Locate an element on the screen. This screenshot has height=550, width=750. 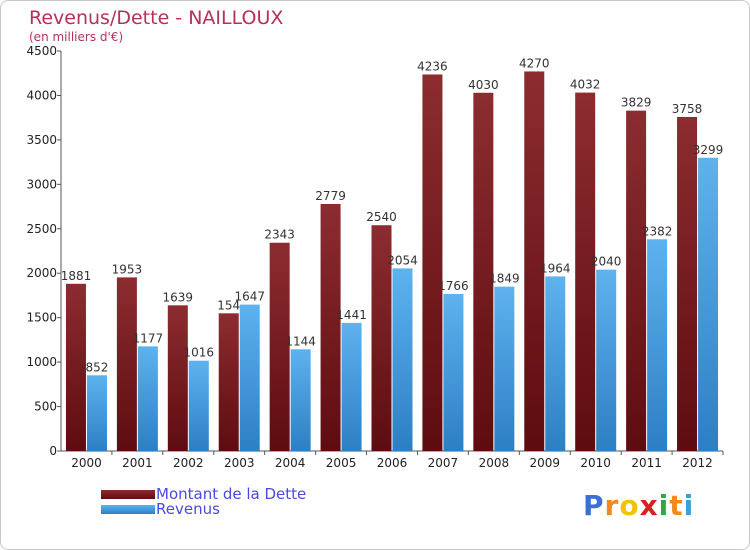
data-label-revenue: 1144 is located at coordinates (300, 341).